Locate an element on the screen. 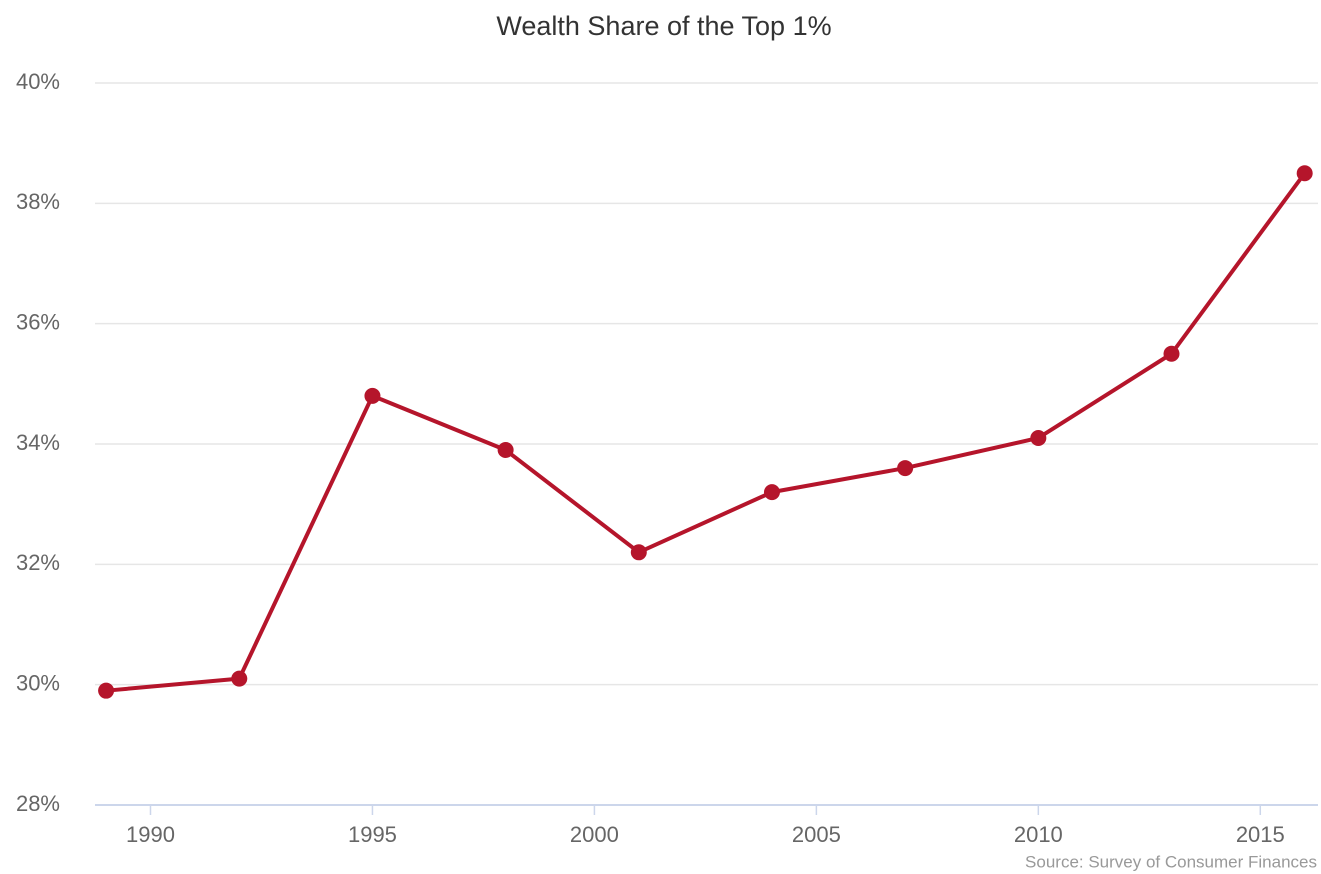 This screenshot has height=874, width=1321. x-tick-label: 2000 is located at coordinates (594, 834).